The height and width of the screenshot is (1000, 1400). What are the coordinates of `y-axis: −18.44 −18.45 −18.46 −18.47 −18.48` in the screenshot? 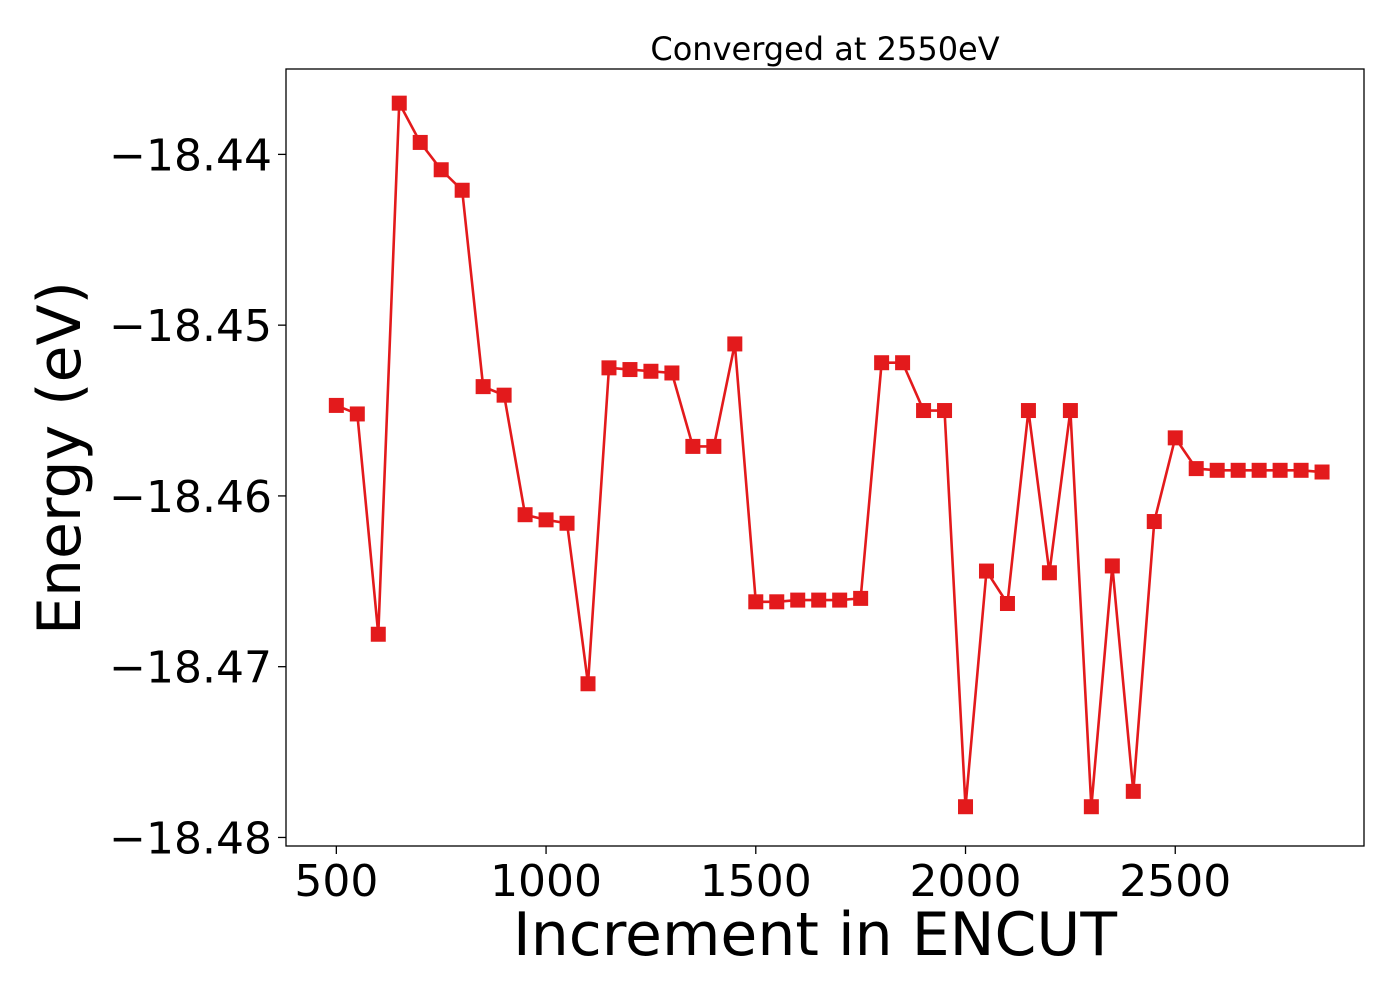 It's located at (197, 497).